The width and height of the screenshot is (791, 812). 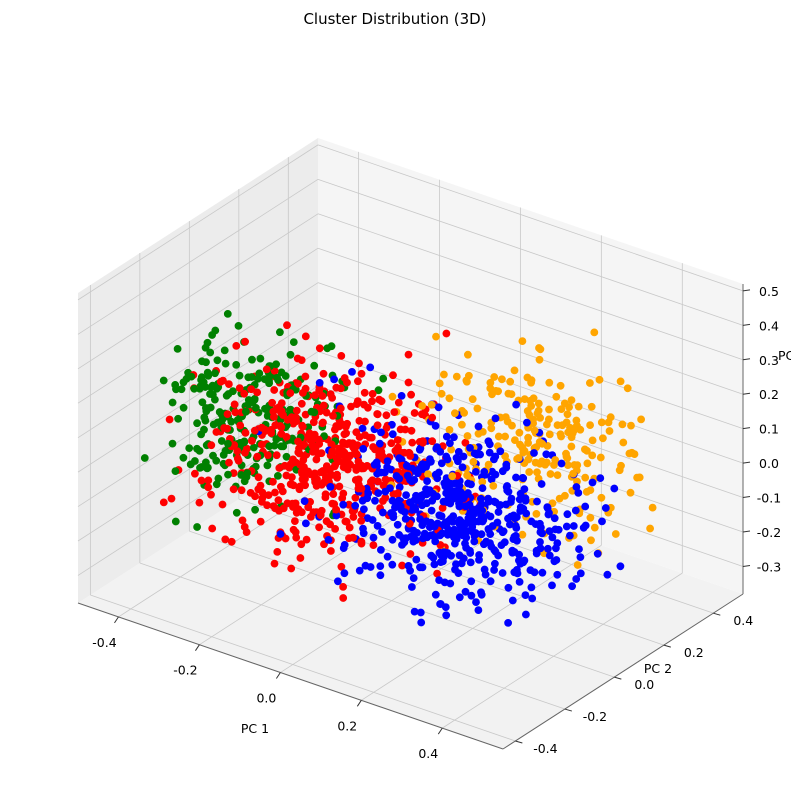 What do you see at coordinates (530, 321) in the screenshot?
I see `z-grid-back` at bounding box center [530, 321].